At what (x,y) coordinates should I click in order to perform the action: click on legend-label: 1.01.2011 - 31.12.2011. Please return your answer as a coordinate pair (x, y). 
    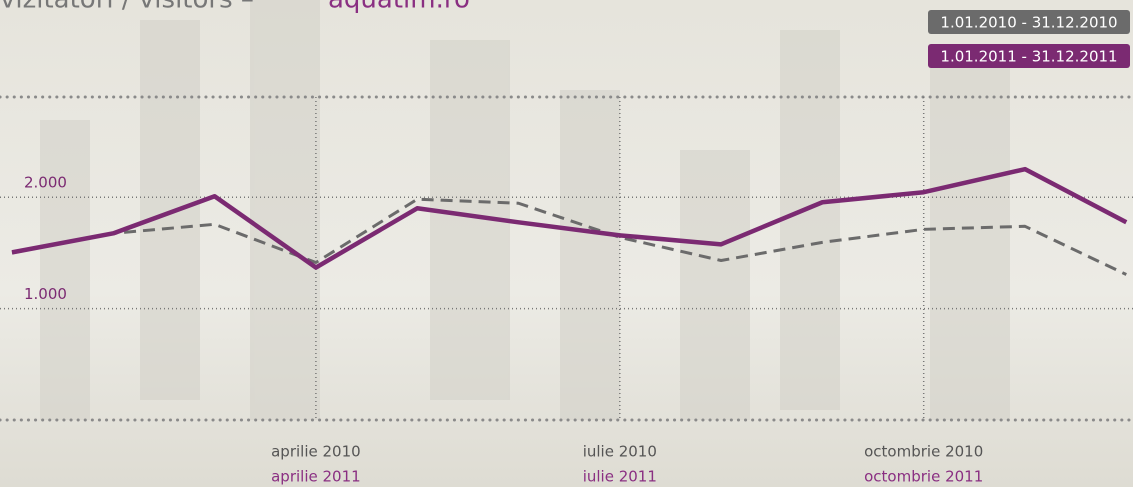
    Looking at the image, I should click on (1028, 57).